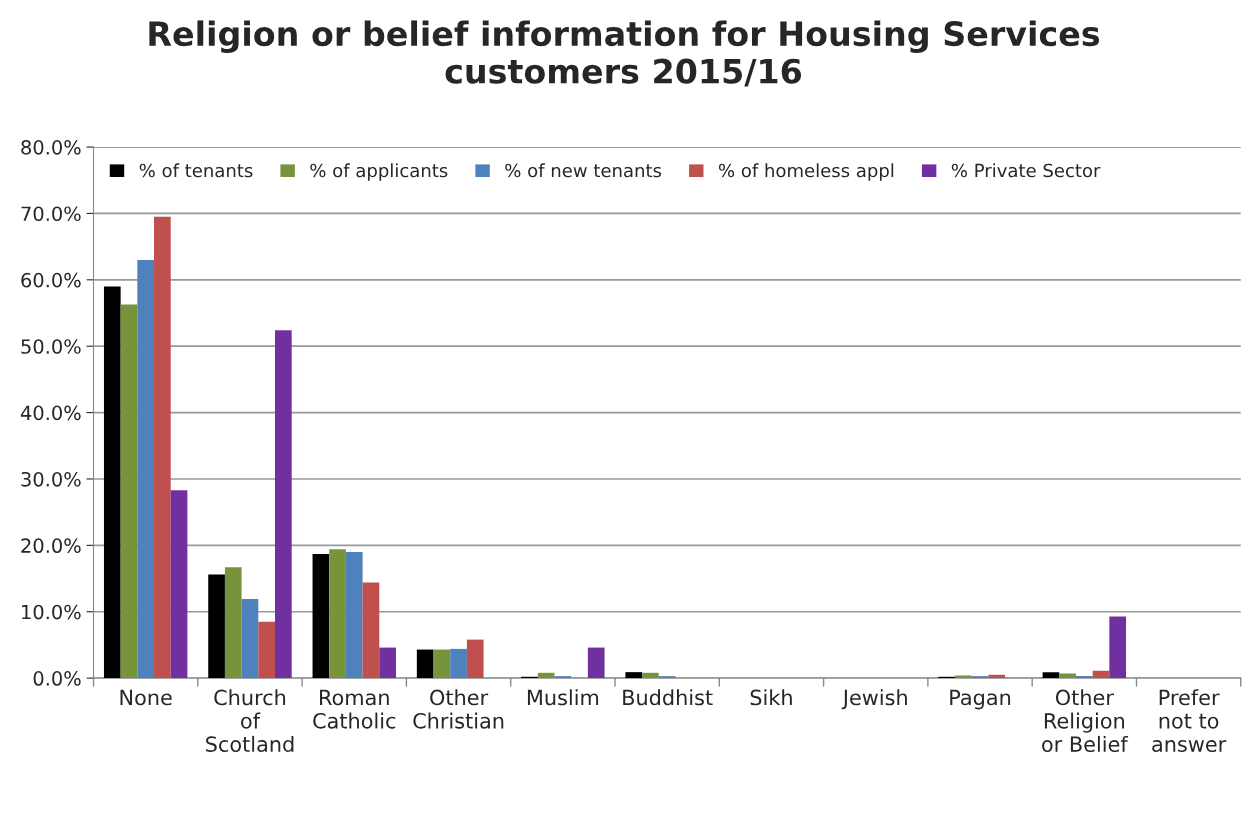  I want to click on y-tick-label: 70.0%, so click(51, 214).